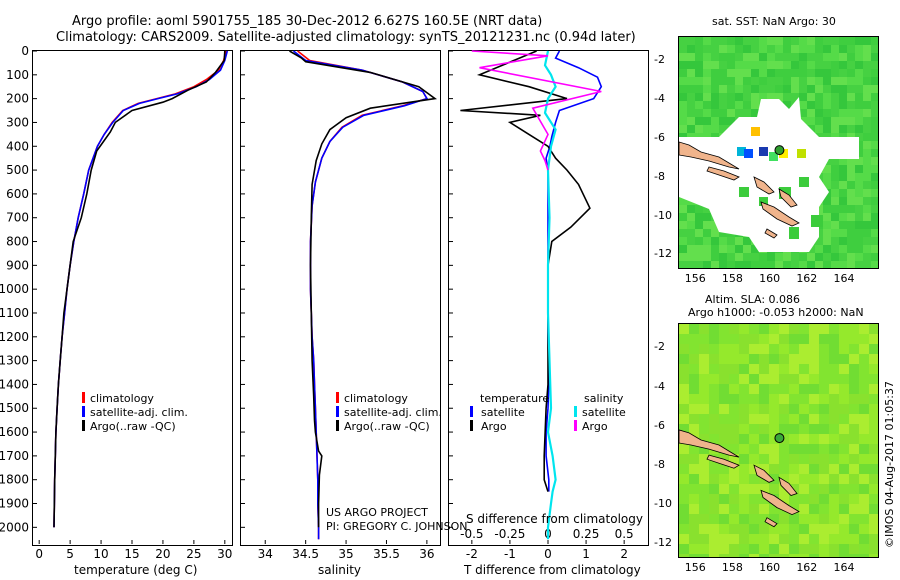 The image size is (900, 580). What do you see at coordinates (426, 554) in the screenshot?
I see `sal-xtick-label: 36` at bounding box center [426, 554].